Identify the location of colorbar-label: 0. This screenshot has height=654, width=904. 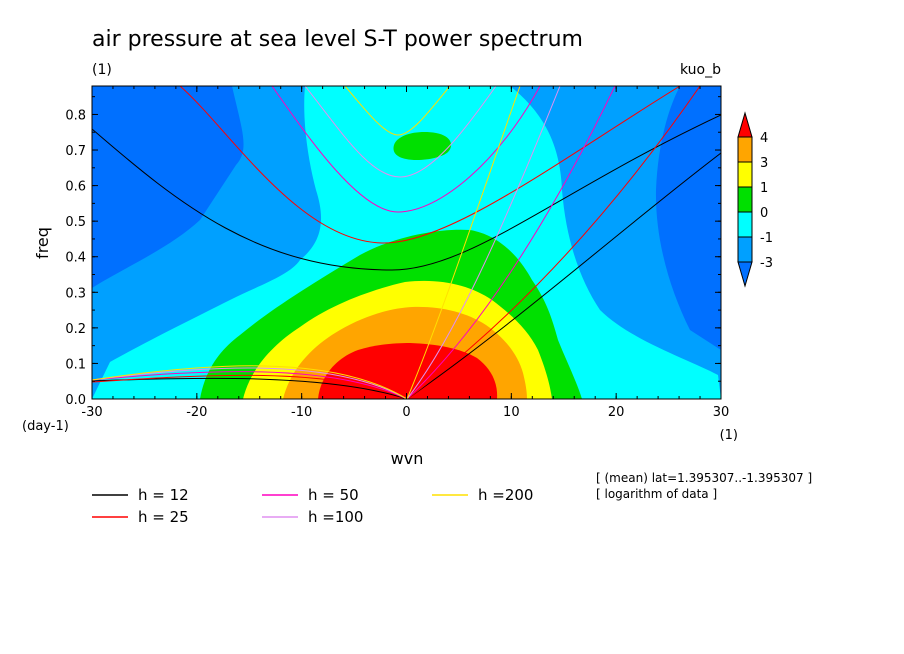
(764, 213).